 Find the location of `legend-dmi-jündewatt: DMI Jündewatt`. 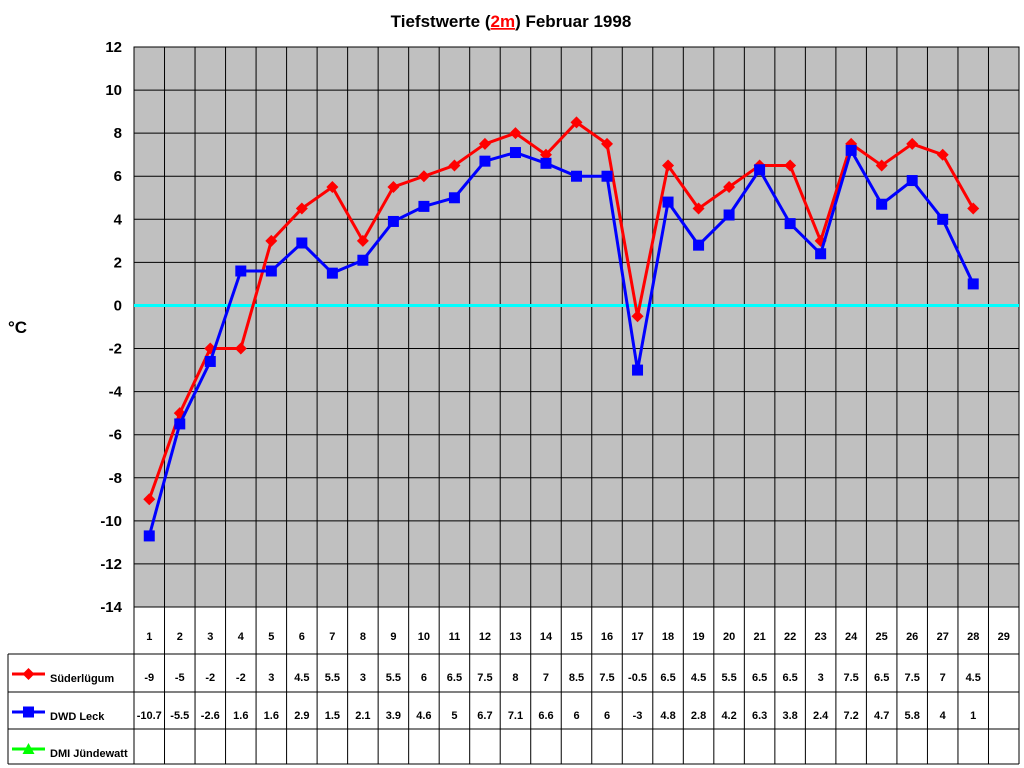

legend-dmi-jündewatt: DMI Jündewatt is located at coordinates (70, 751).